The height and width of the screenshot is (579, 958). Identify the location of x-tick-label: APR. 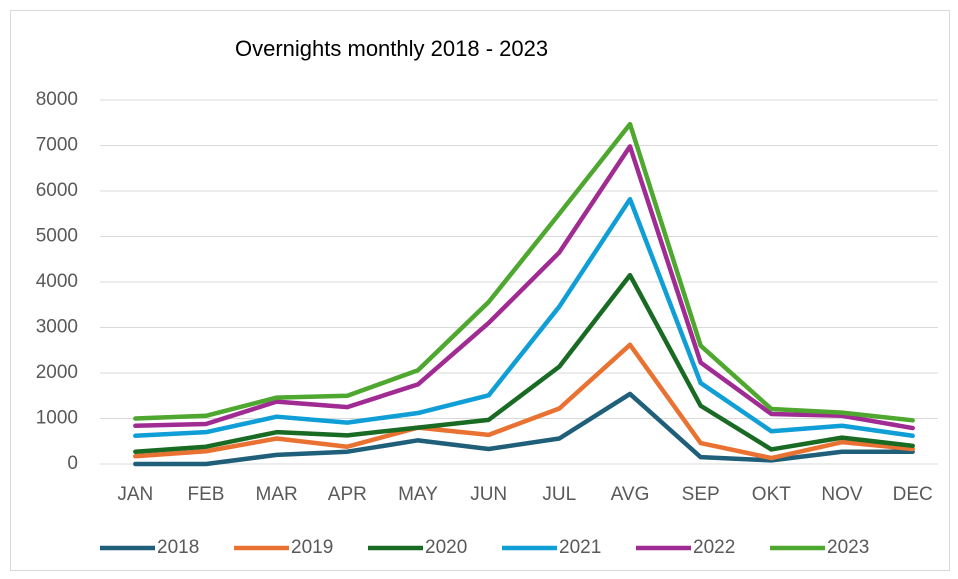
(347, 494).